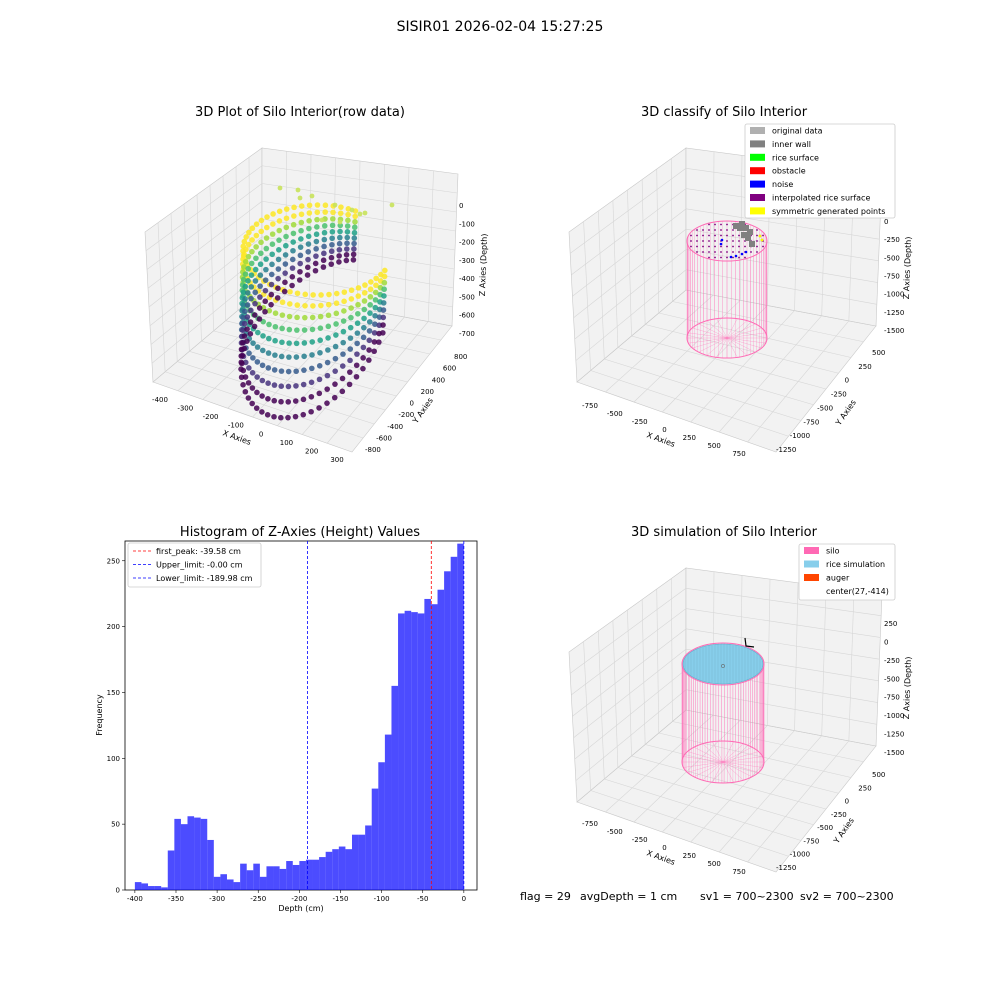  Describe the element at coordinates (483, 264) in the screenshot. I see `p1-z-label: Z Axies (Depth)` at that location.